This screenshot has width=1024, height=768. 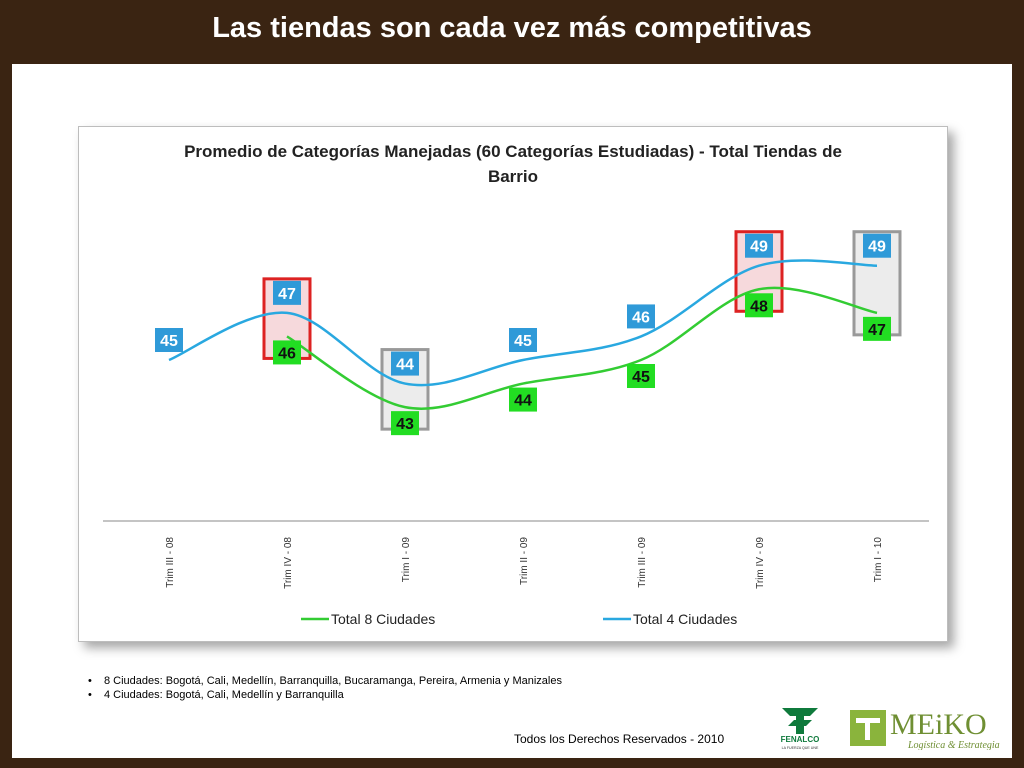 I want to click on data-label-text: 48, so click(x=759, y=306).